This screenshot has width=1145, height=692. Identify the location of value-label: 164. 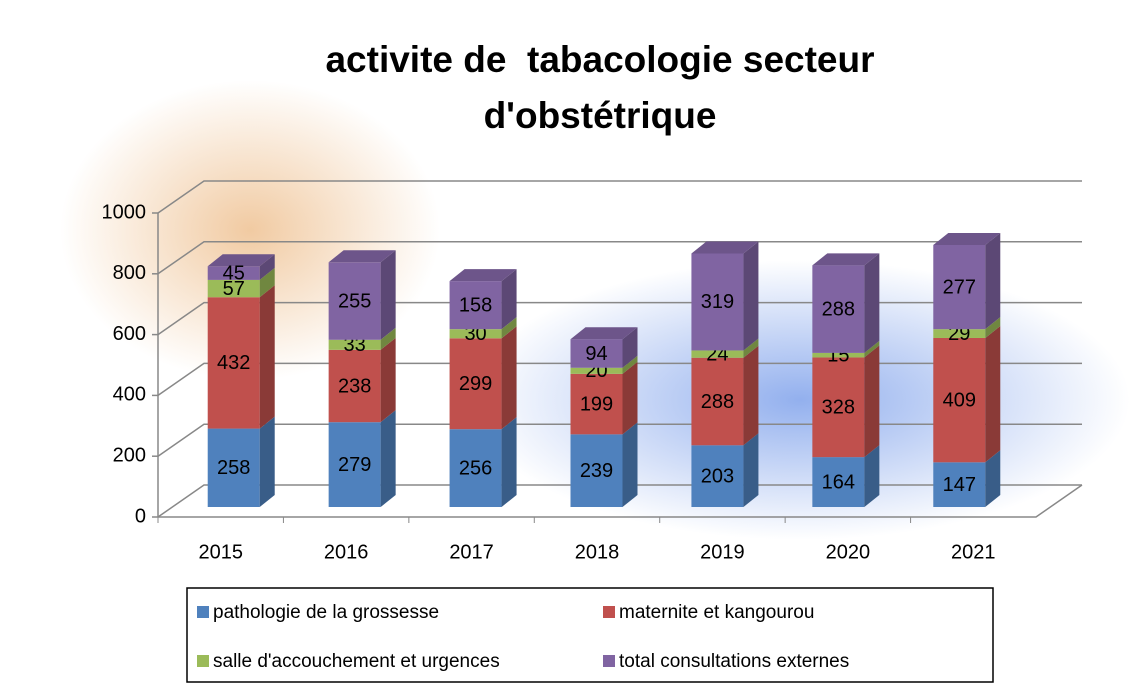
(838, 482).